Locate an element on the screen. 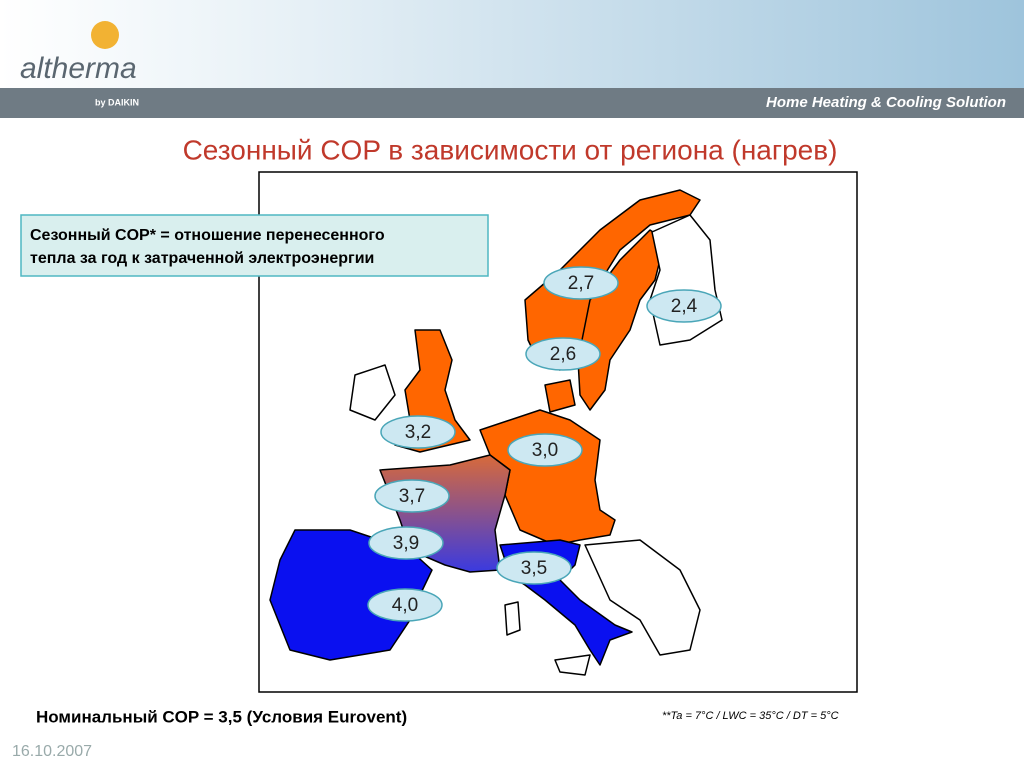 The image size is (1024, 768). logo: altherma is located at coordinates (78, 68).